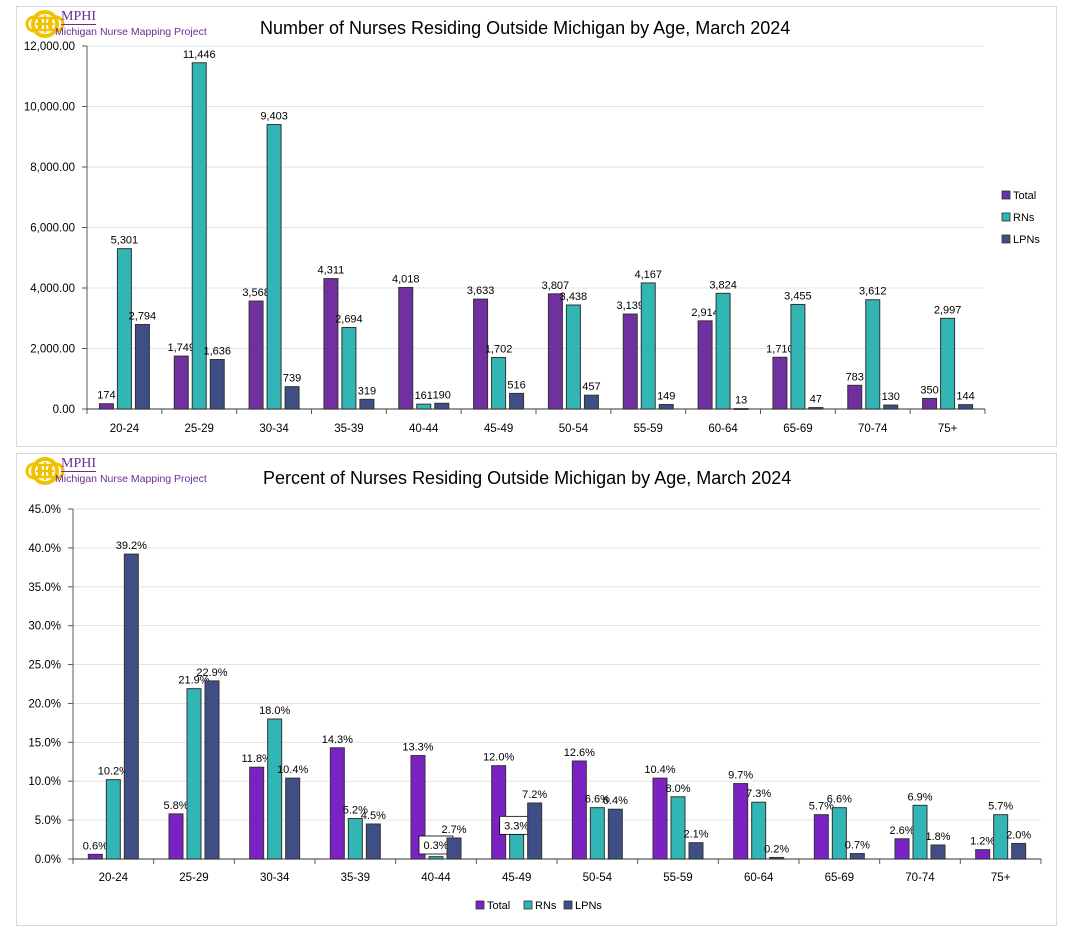  What do you see at coordinates (181, 348) in the screenshot?
I see `data-label: 1,749` at bounding box center [181, 348].